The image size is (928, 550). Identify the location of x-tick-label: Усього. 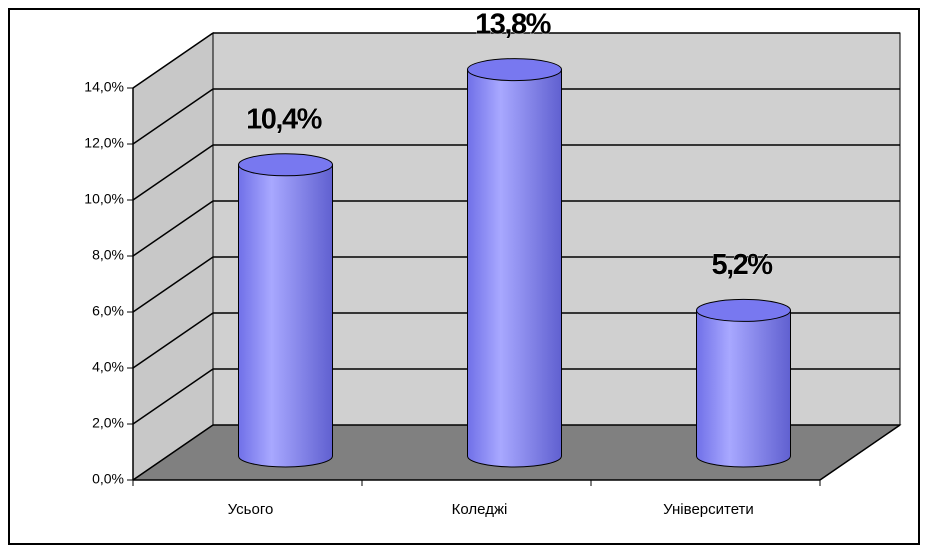
(251, 509).